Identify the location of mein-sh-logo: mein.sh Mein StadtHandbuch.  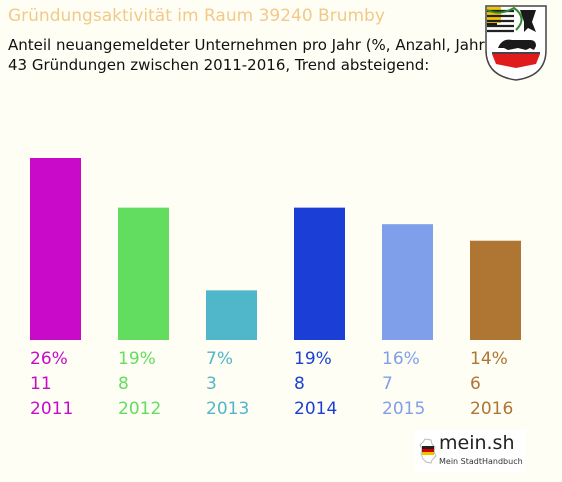
(470, 451).